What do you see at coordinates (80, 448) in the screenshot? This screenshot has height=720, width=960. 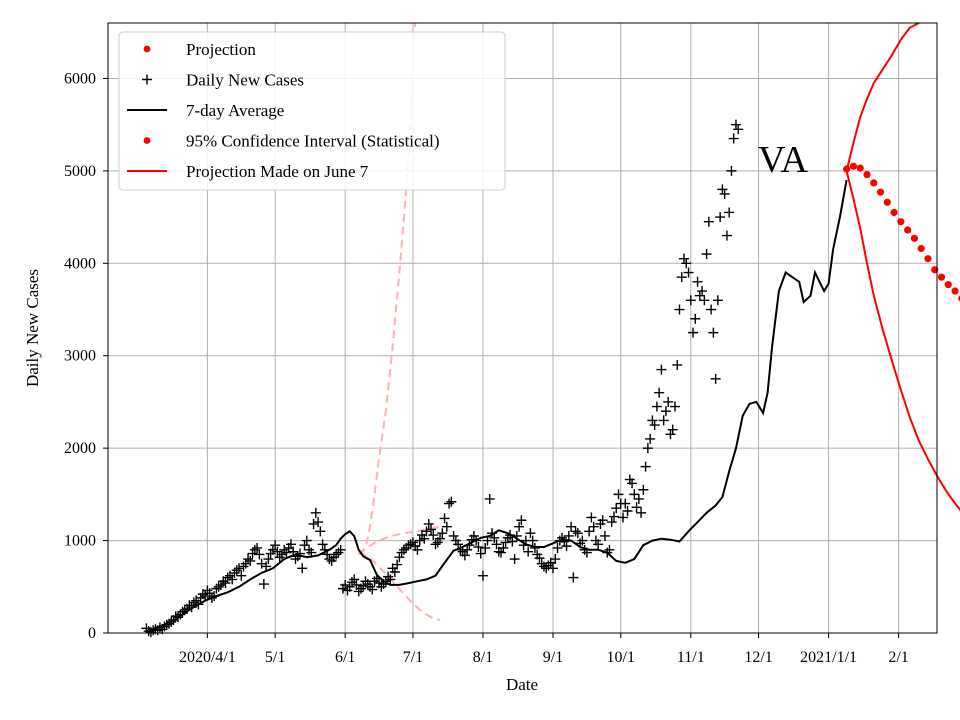 I see `y-tick-label: 2000` at bounding box center [80, 448].